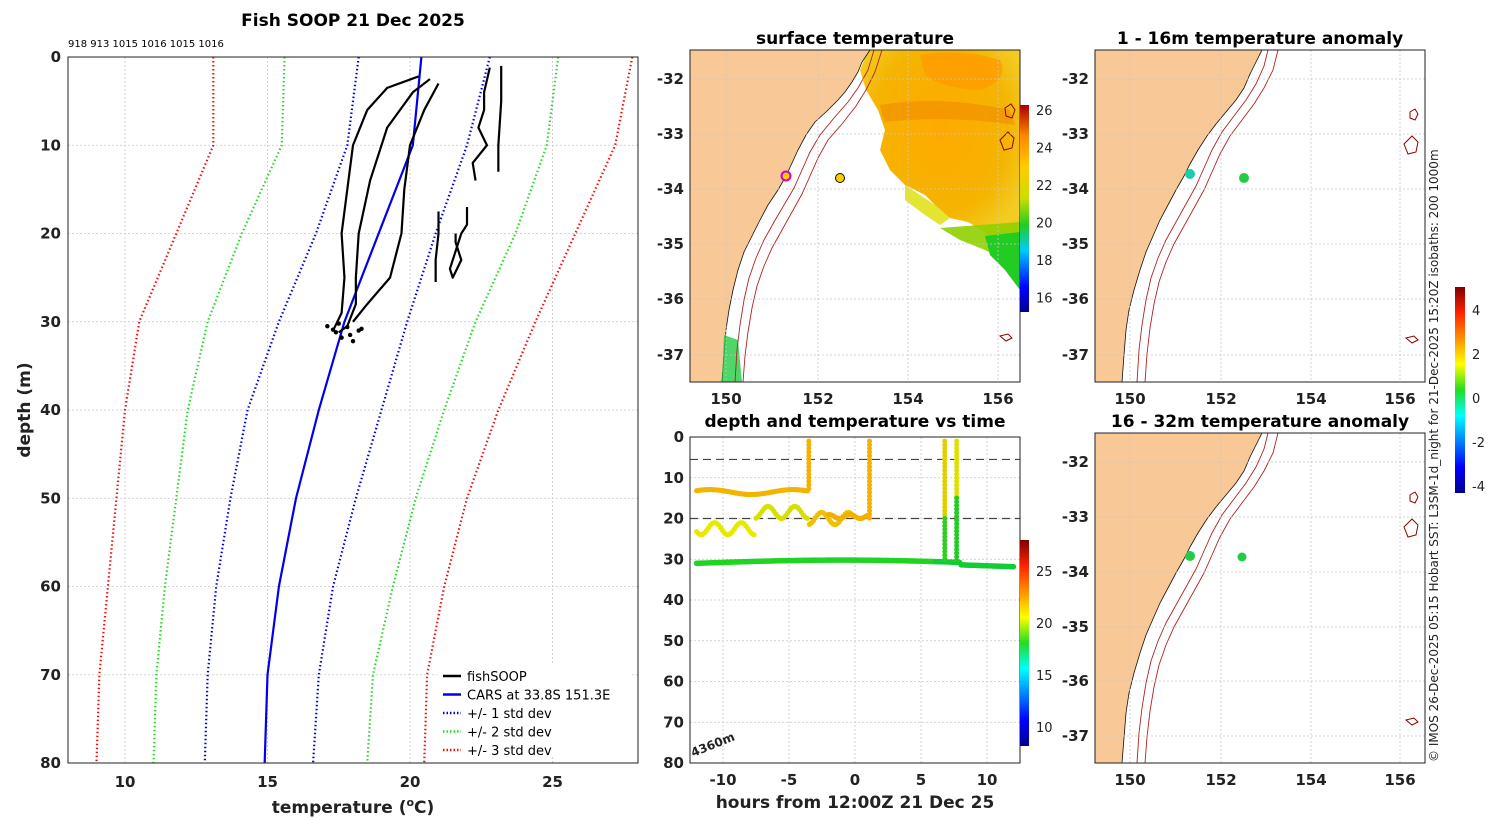 The image size is (1500, 820). I want to click on anomaly-colorbar-tick: 2, so click(1476, 355).